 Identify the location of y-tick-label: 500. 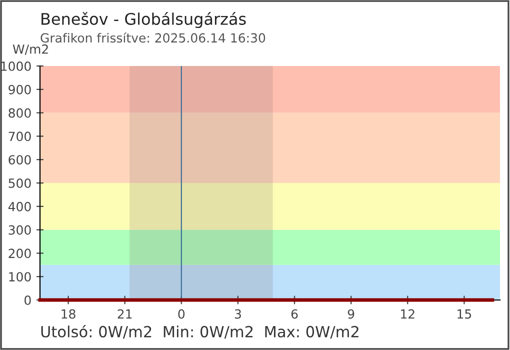
(19, 183).